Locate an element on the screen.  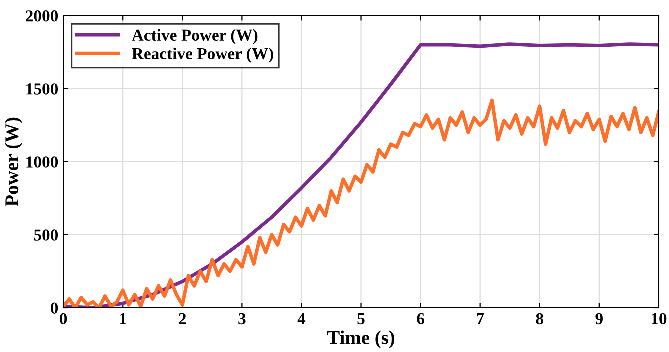
x-tick-label: 8 is located at coordinates (540, 319).